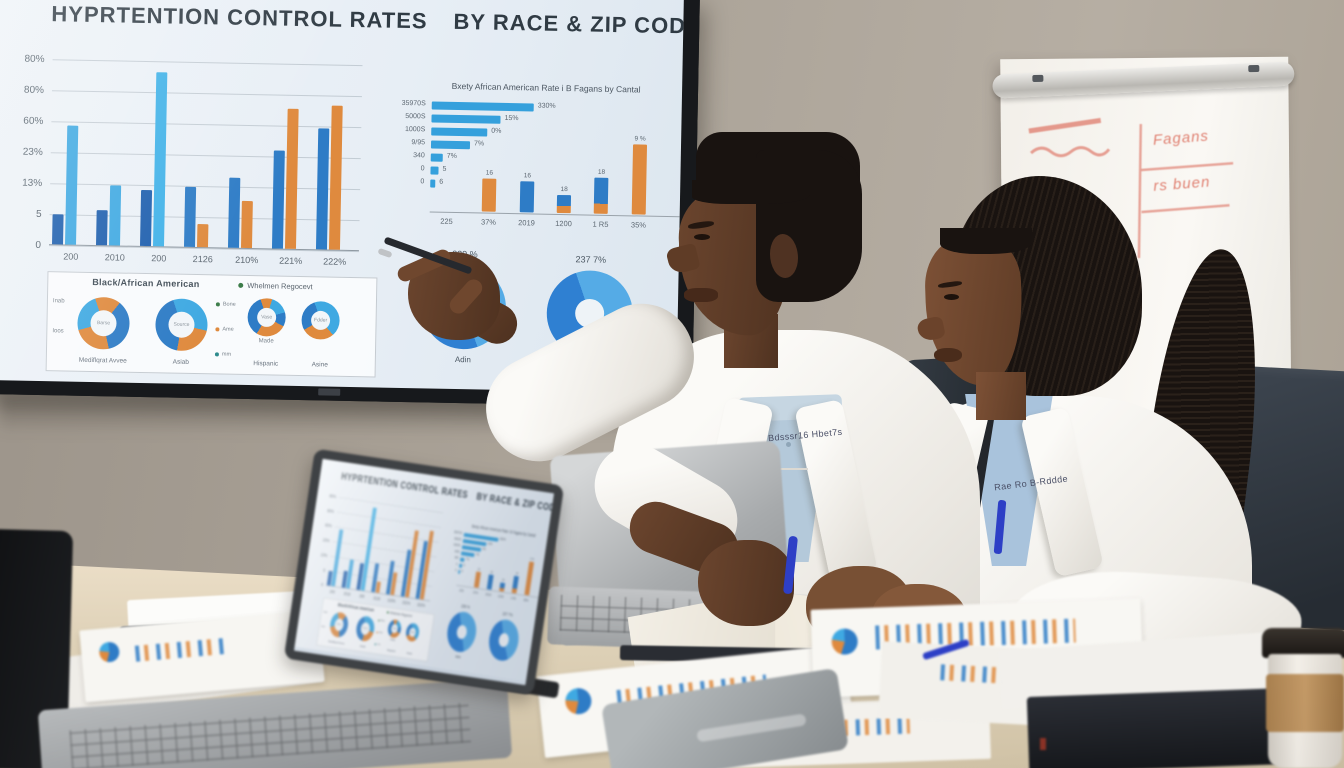  I want to click on coffee-cup, so click(1303, 698).